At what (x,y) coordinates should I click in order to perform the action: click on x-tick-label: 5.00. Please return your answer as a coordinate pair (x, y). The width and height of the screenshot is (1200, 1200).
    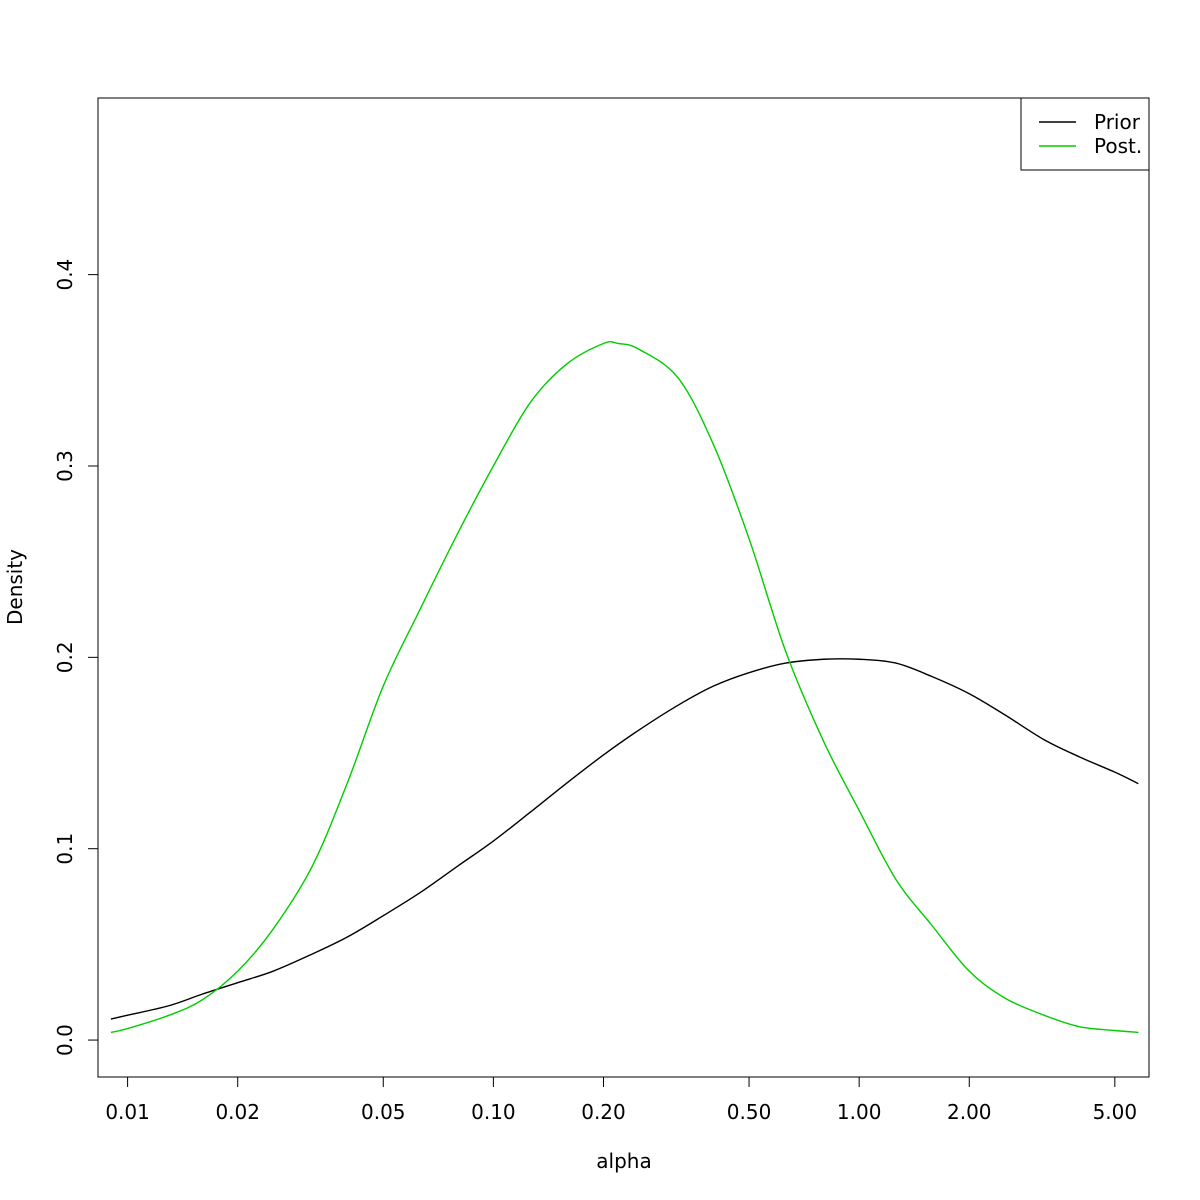
    Looking at the image, I should click on (1115, 1112).